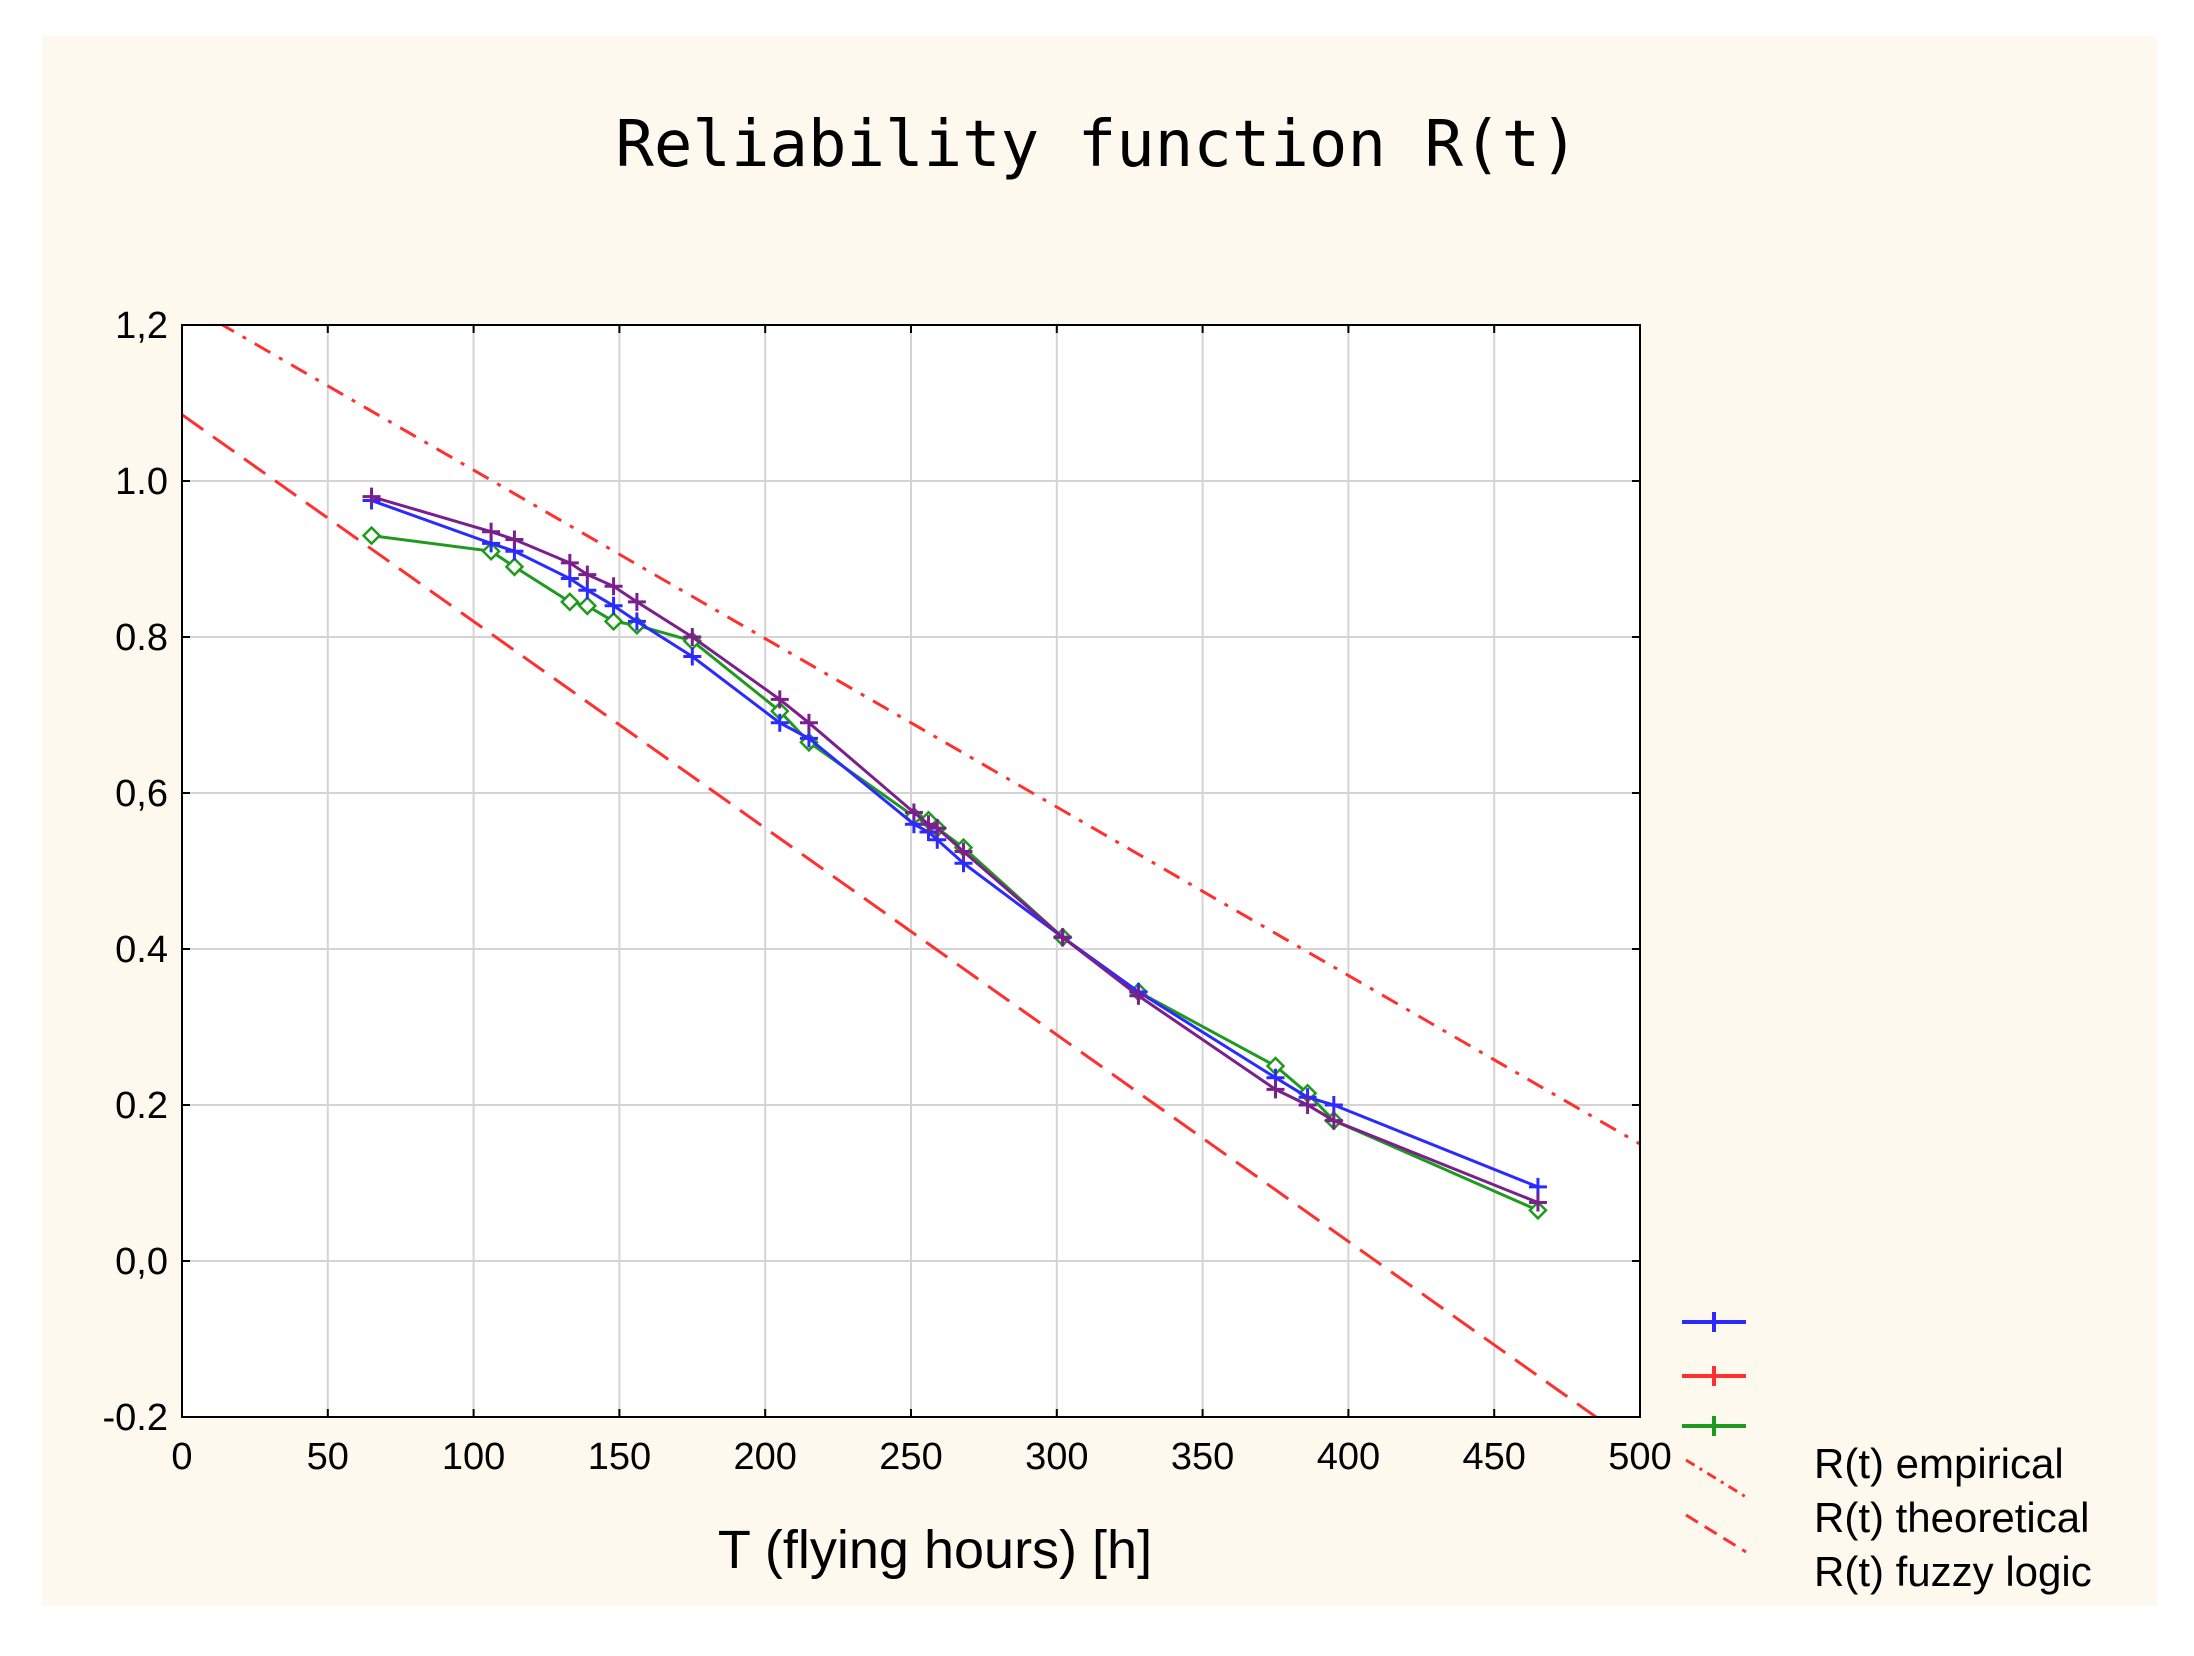 The image size is (2194, 1656). What do you see at coordinates (1348, 1457) in the screenshot?
I see `x-tick-label: 400` at bounding box center [1348, 1457].